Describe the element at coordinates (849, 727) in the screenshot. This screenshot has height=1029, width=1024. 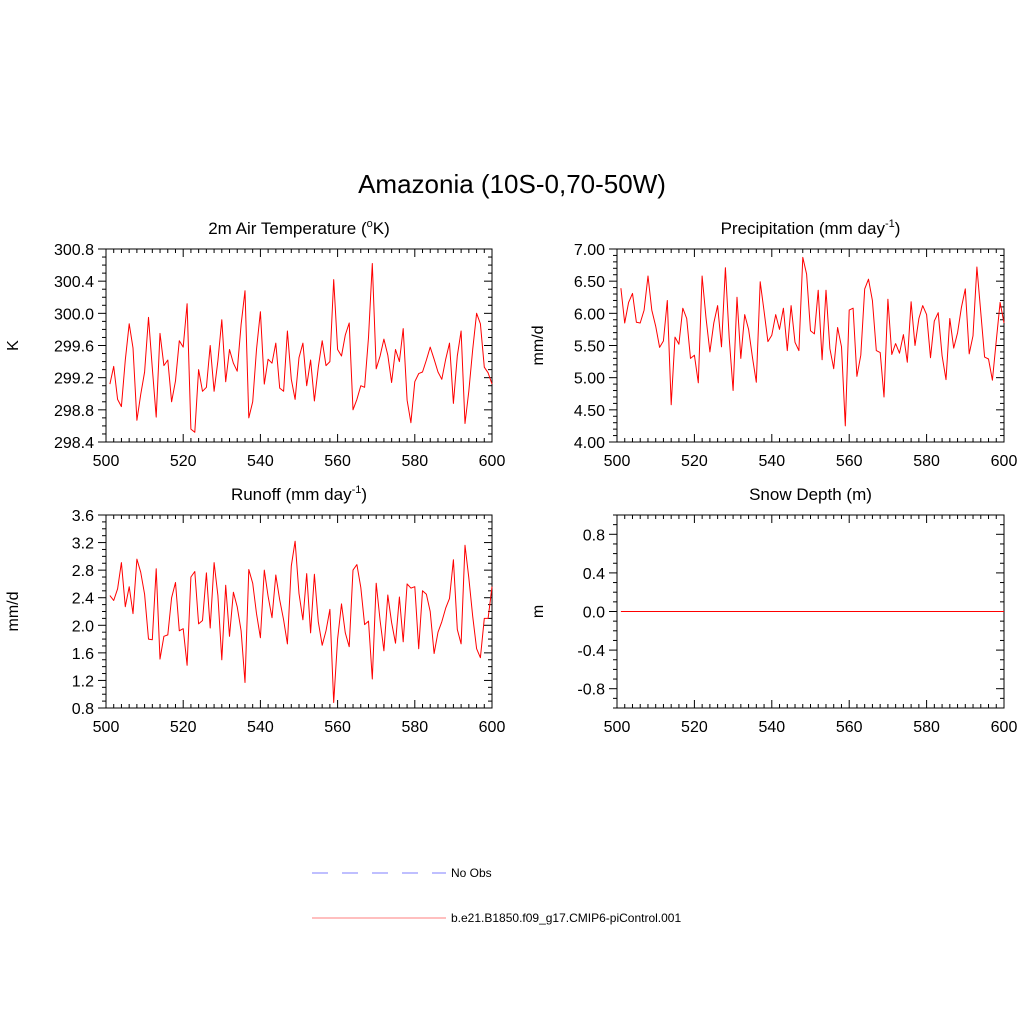
I see `snow-depth-x-tick-label: 560` at that location.